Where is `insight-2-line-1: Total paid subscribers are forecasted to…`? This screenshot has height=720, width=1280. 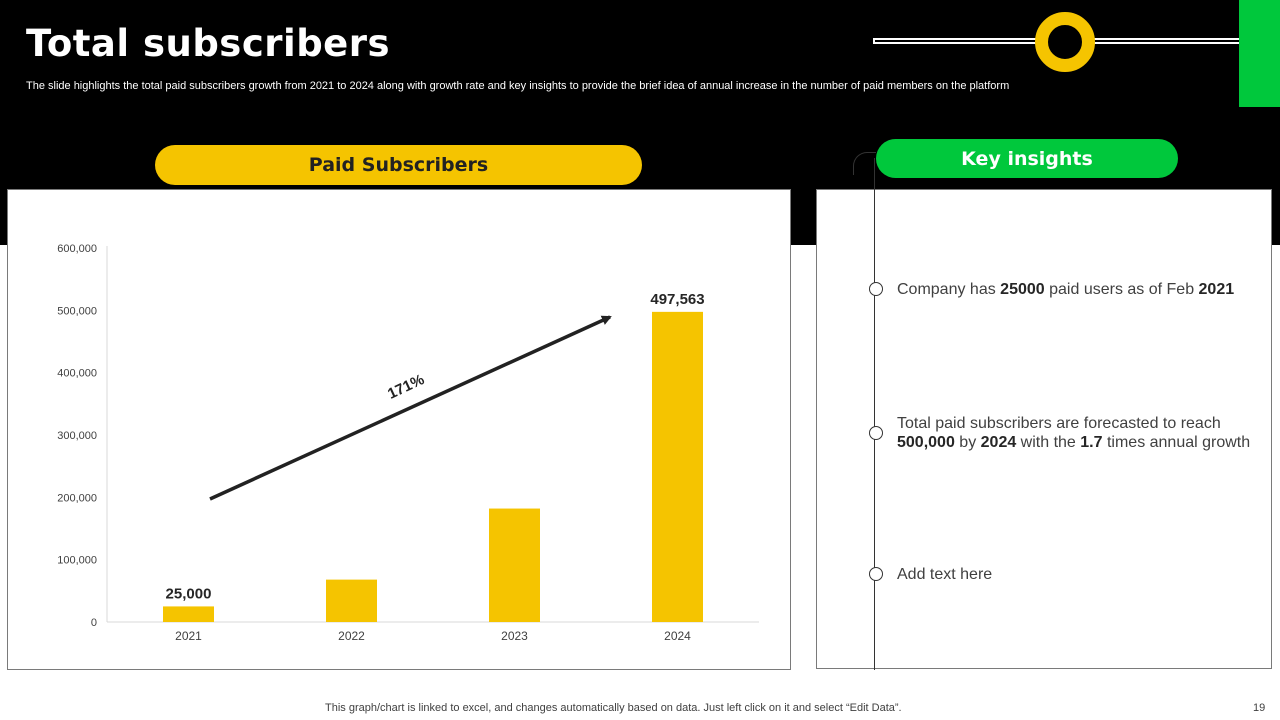
insight-2-line-1: Total paid subscribers are forecasted to… is located at coordinates (1059, 423).